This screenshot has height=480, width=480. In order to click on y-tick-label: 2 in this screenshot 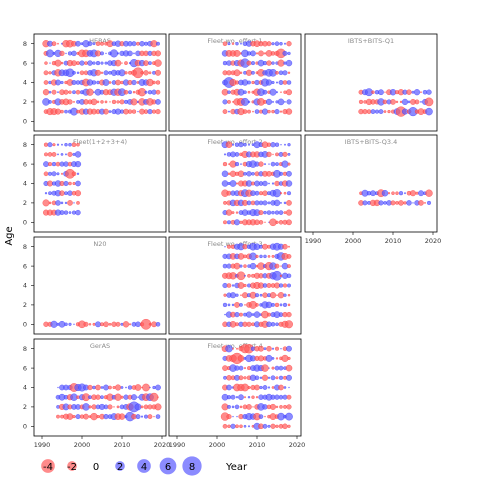, I will do `click(25, 407)`.